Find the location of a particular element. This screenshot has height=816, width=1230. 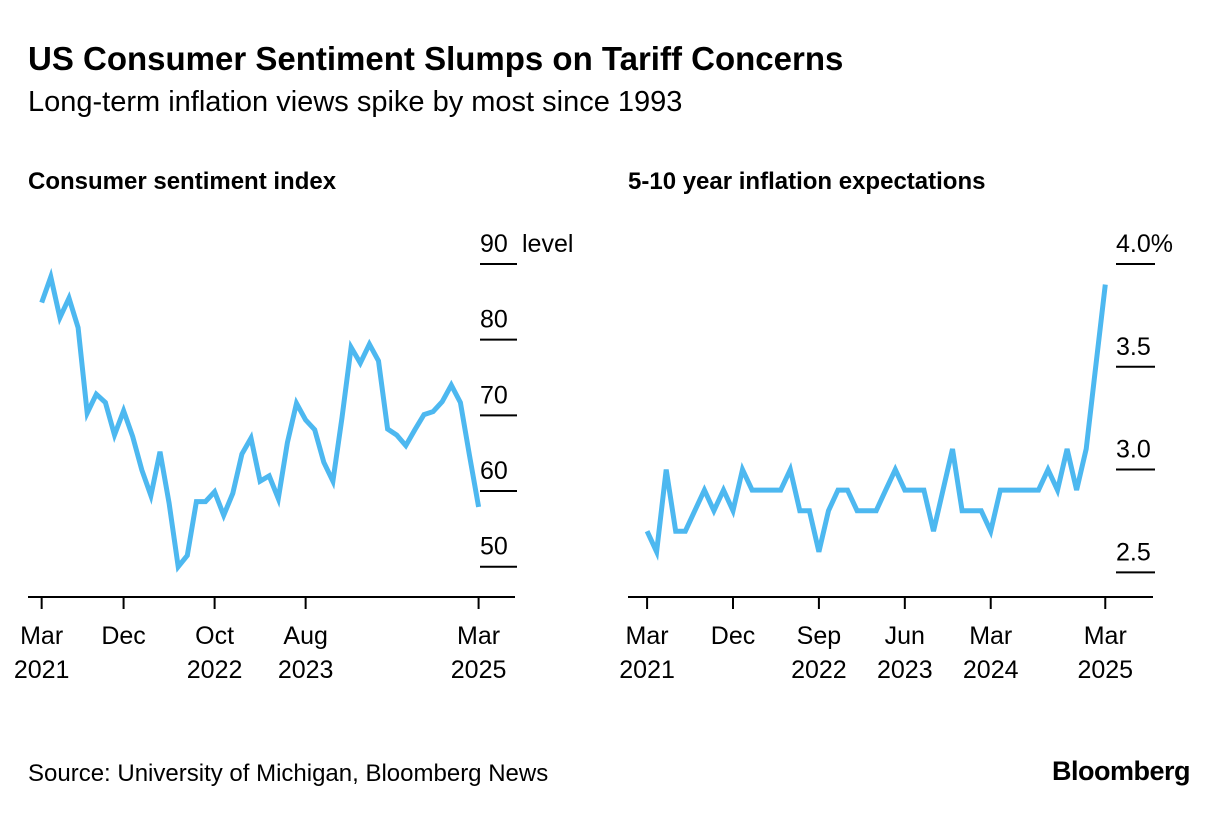

left-ytick-label: 90 is located at coordinates (494, 244).